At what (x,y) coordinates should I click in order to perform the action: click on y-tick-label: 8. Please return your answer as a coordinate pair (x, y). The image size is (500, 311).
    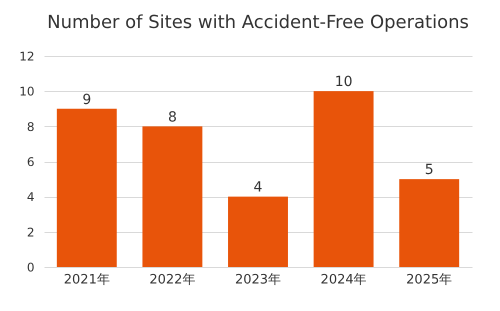
    Looking at the image, I should click on (30, 127).